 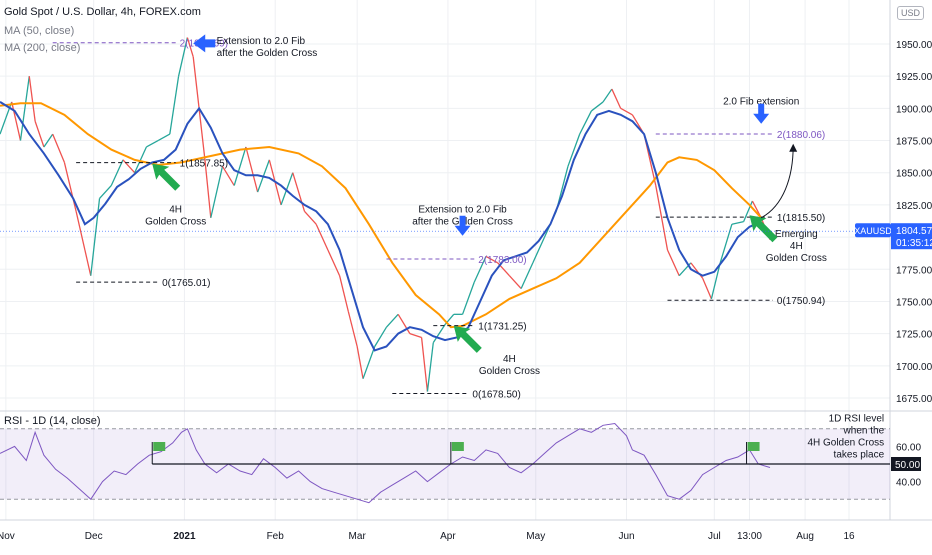 I want to click on symbol-tag-label: XAUUSD, so click(x=873, y=231).